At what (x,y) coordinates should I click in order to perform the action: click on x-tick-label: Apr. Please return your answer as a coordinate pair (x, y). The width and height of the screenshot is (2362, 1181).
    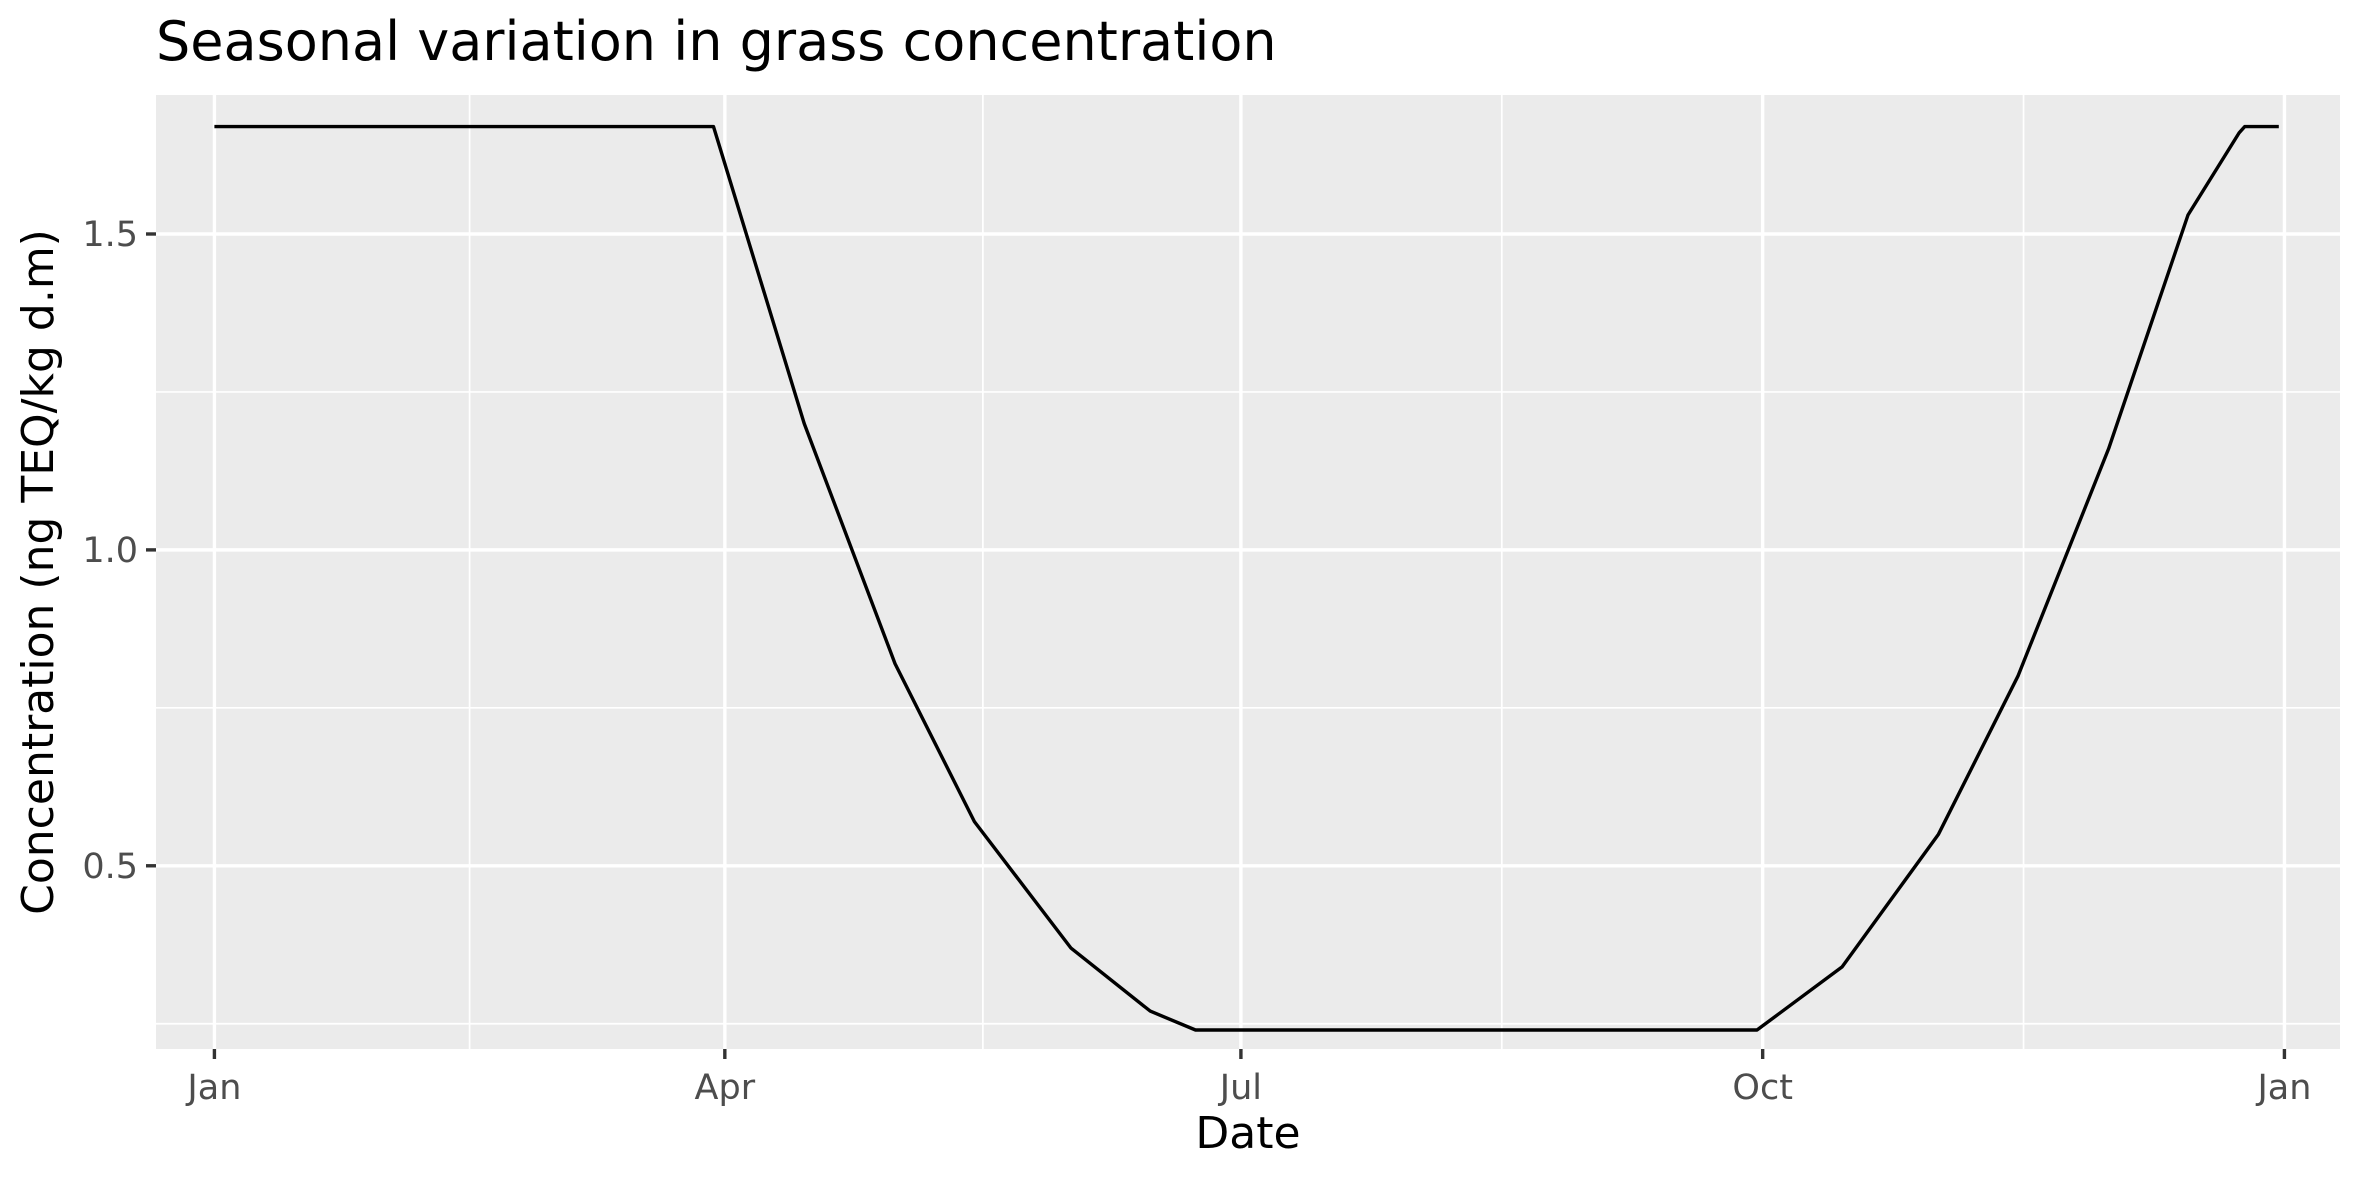
    Looking at the image, I should click on (725, 1088).